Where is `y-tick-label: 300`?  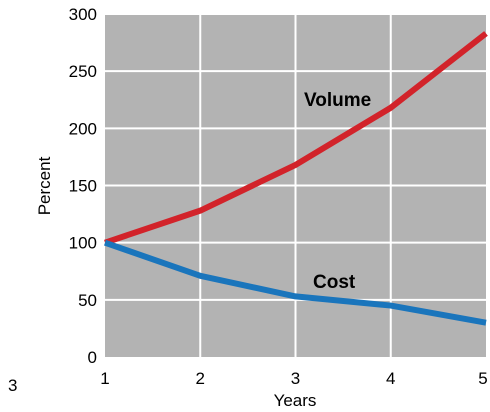
y-tick-label: 300 is located at coordinates (83, 14).